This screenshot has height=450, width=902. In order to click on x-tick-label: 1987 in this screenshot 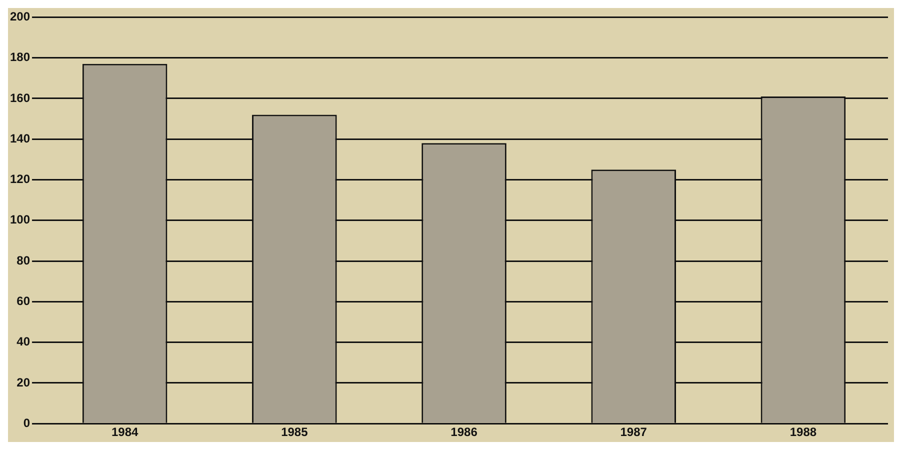, I will do `click(634, 432)`.